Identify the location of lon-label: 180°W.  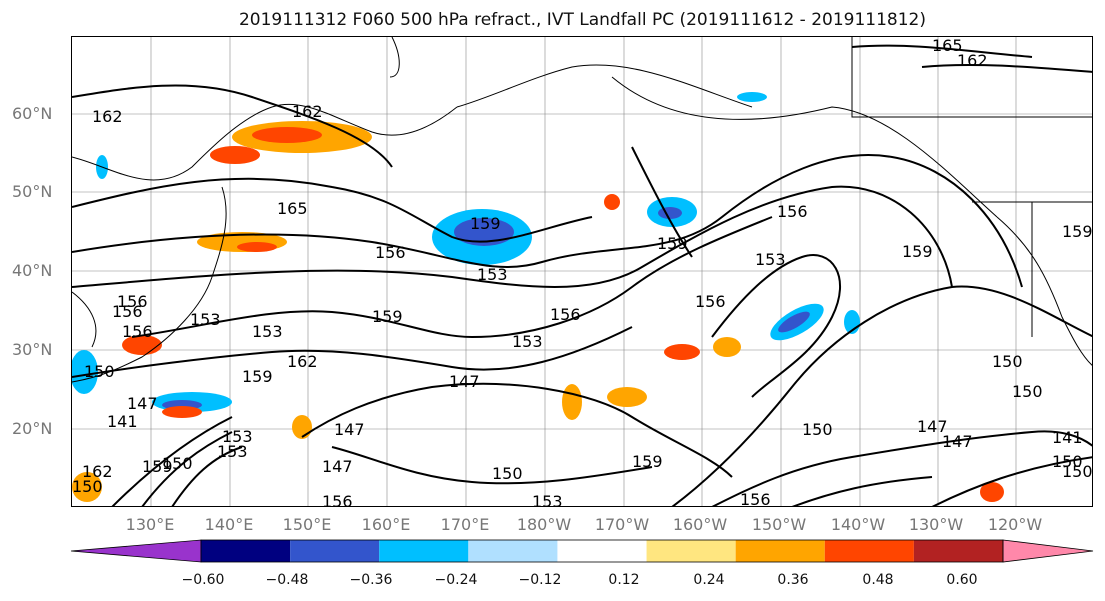
(544, 524).